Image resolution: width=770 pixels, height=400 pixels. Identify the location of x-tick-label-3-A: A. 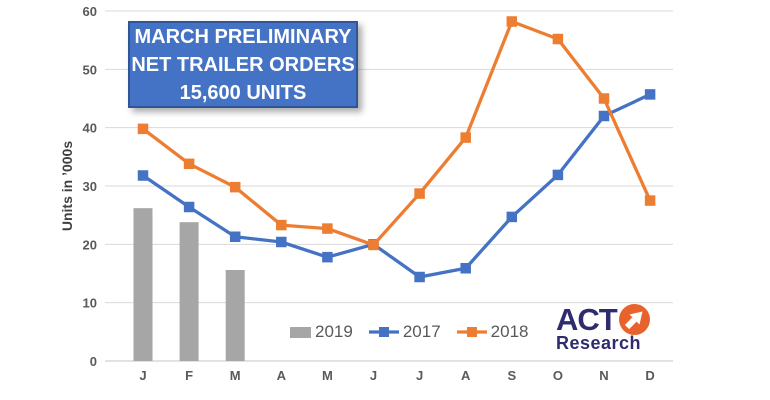
(282, 375).